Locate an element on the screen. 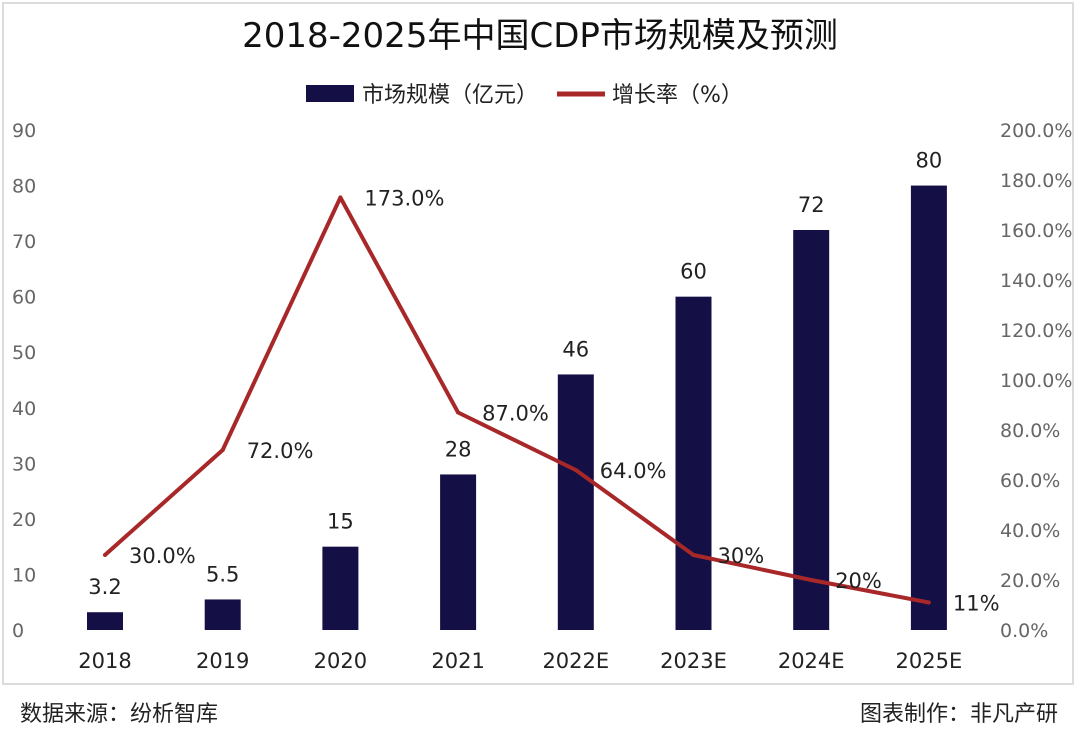  right-axis-tick: 40.0% is located at coordinates (1030, 531).